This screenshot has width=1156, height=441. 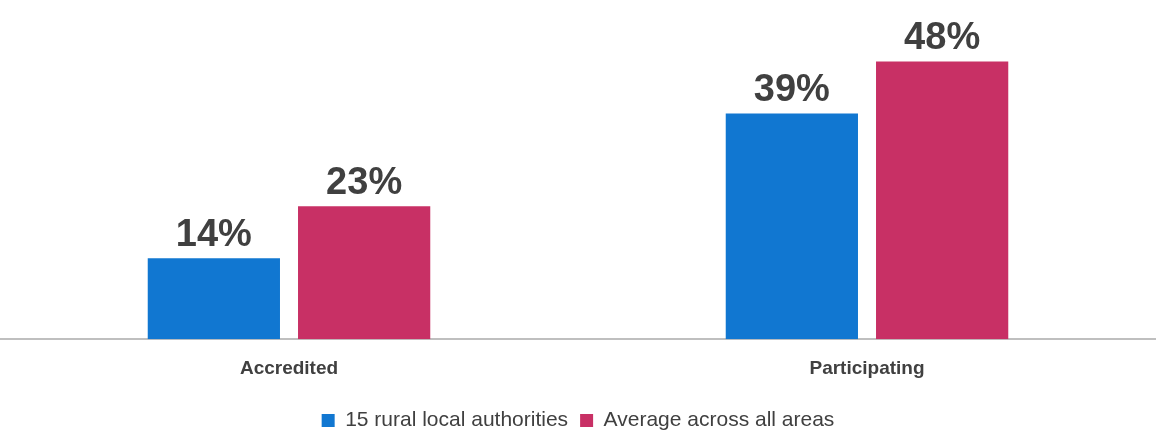 What do you see at coordinates (457, 419) in the screenshot?
I see `legend-label: 15 rural local authorities` at bounding box center [457, 419].